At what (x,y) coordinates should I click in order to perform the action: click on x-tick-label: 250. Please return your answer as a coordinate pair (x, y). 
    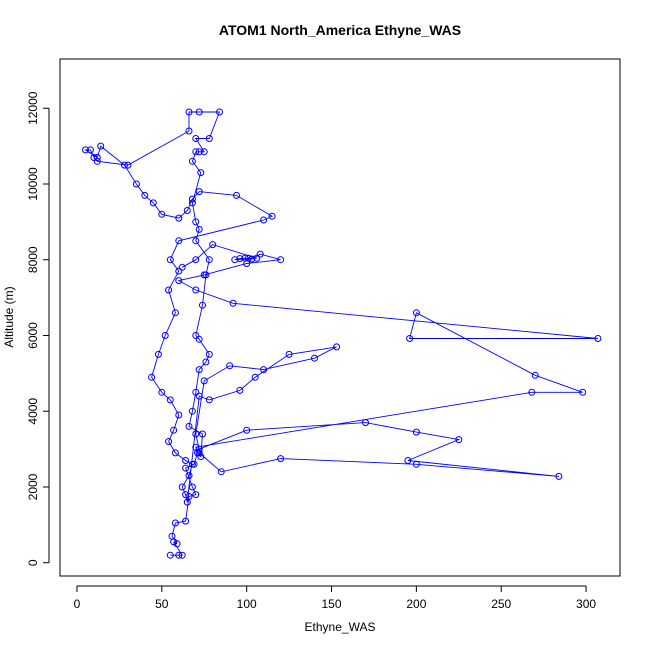
    Looking at the image, I should click on (501, 604).